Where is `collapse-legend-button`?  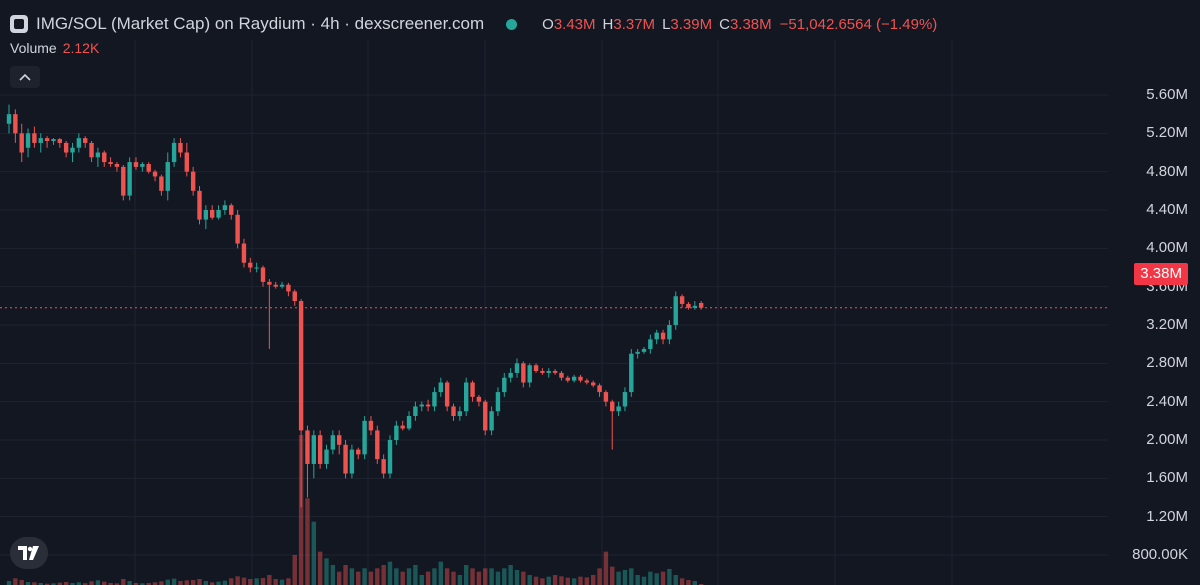
collapse-legend-button is located at coordinates (25, 77).